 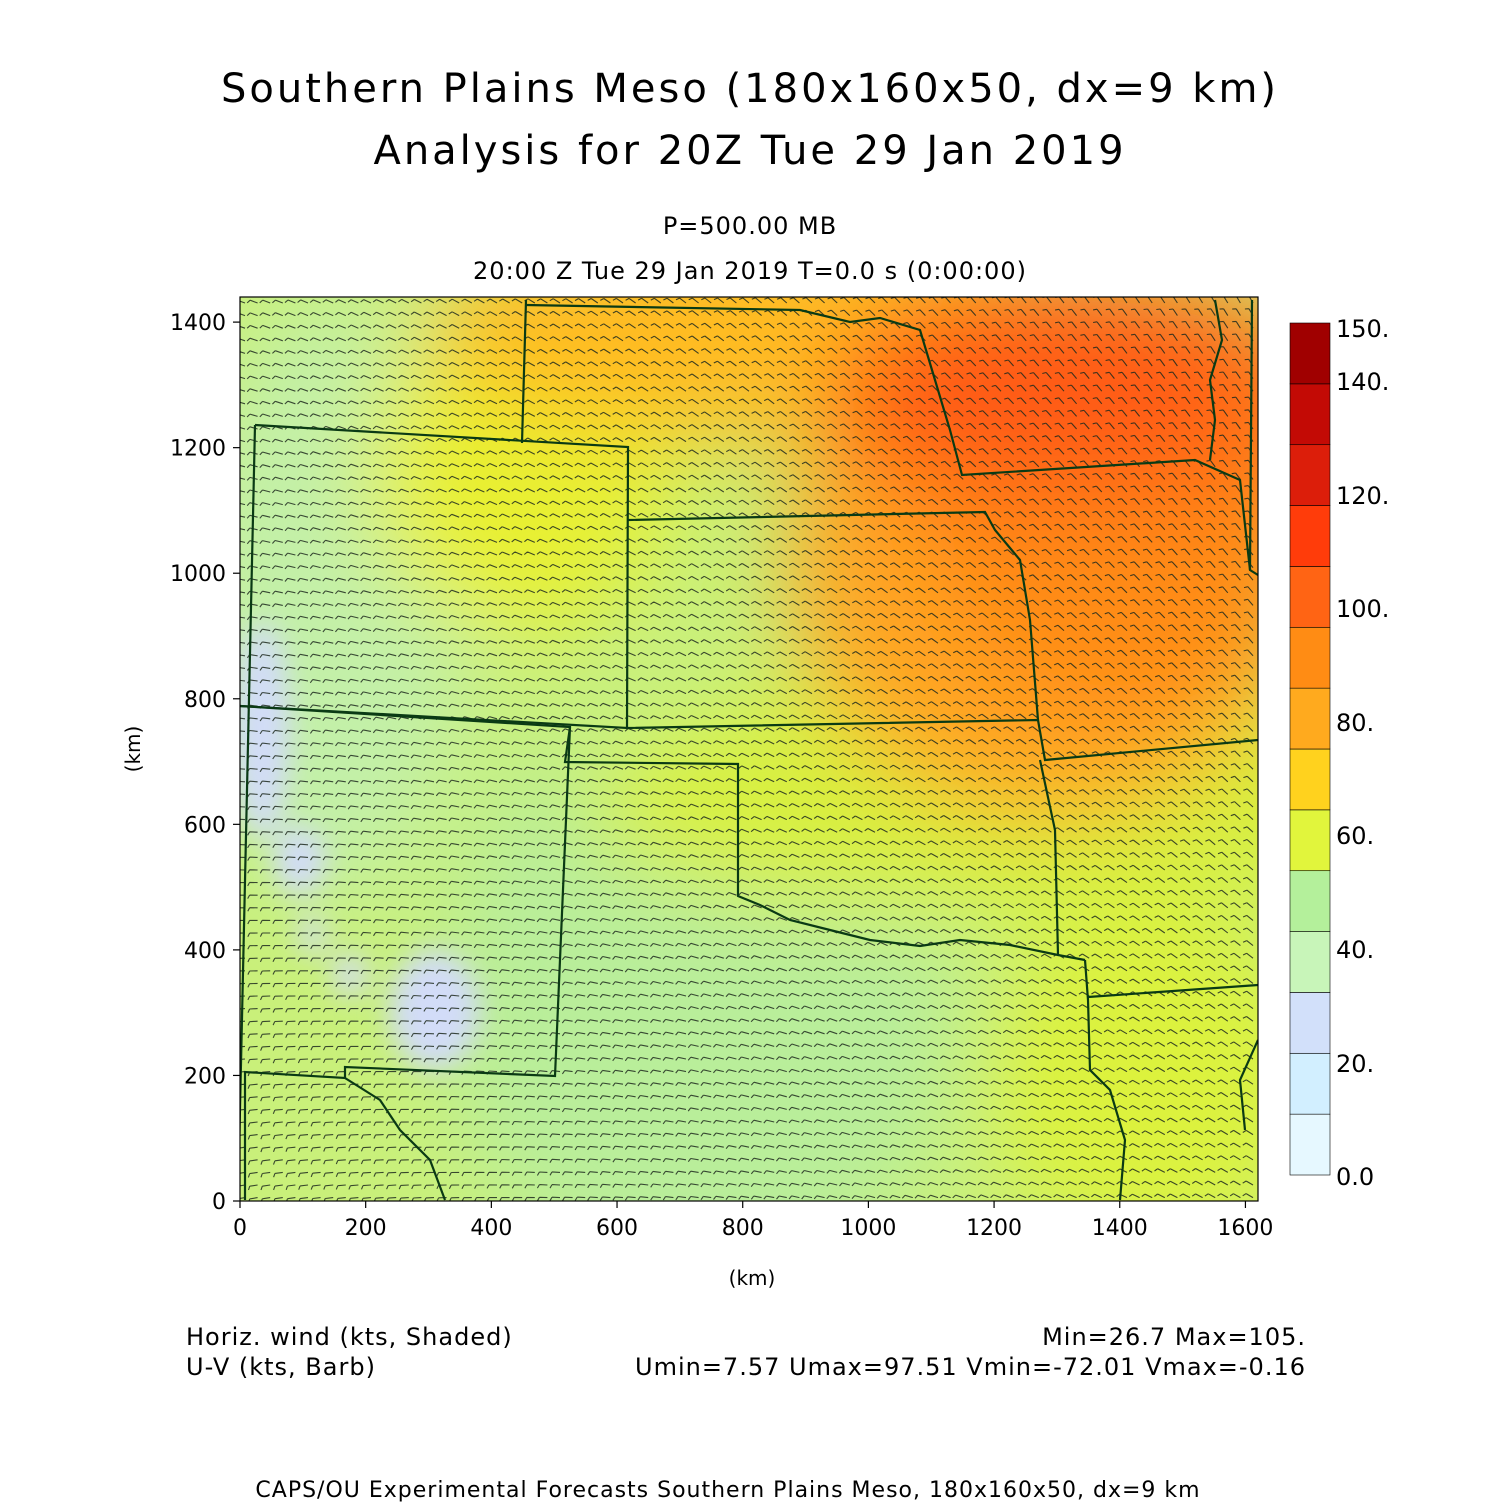 I want to click on legend-barb-field: U-V (kts, Barb), so click(x=281, y=1367).